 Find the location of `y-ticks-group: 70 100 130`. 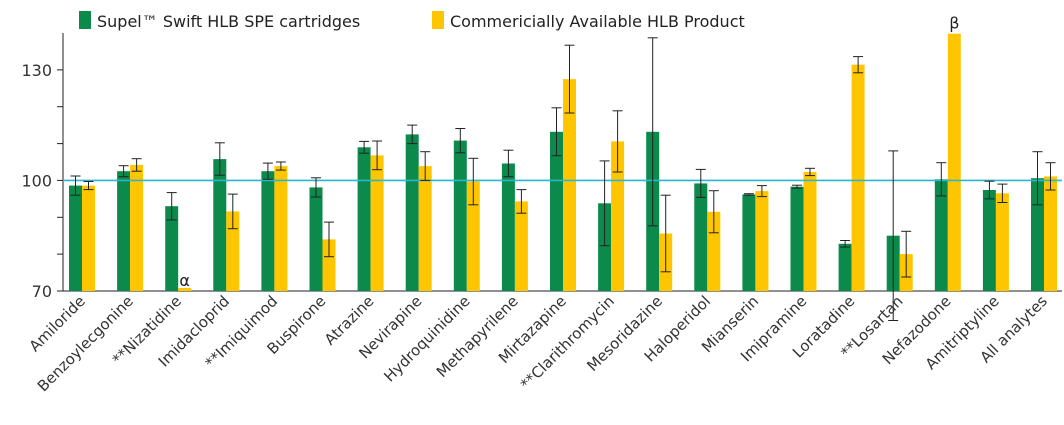

y-ticks-group: 70 100 130 is located at coordinates (42, 181).